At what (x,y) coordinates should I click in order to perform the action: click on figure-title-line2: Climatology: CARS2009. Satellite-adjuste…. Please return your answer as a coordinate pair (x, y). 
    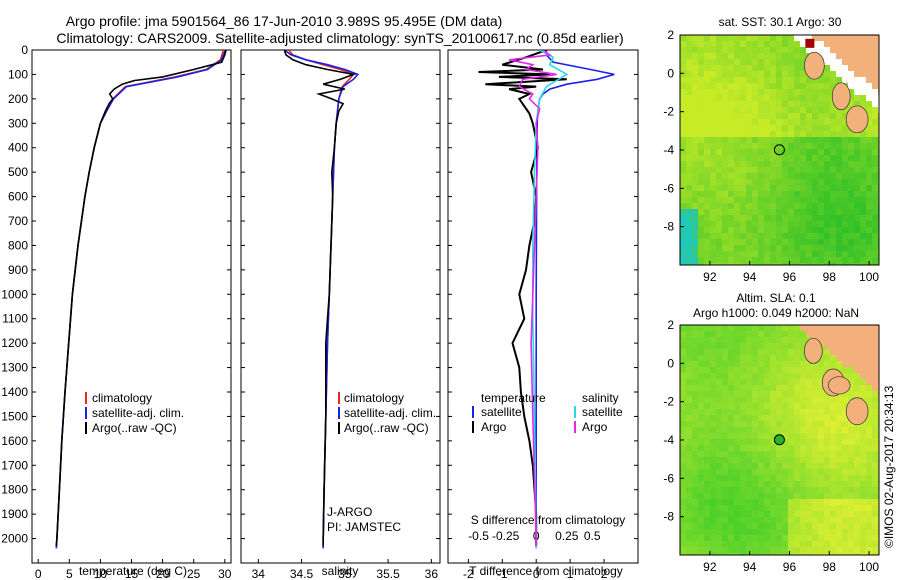
    Looking at the image, I should click on (339, 38).